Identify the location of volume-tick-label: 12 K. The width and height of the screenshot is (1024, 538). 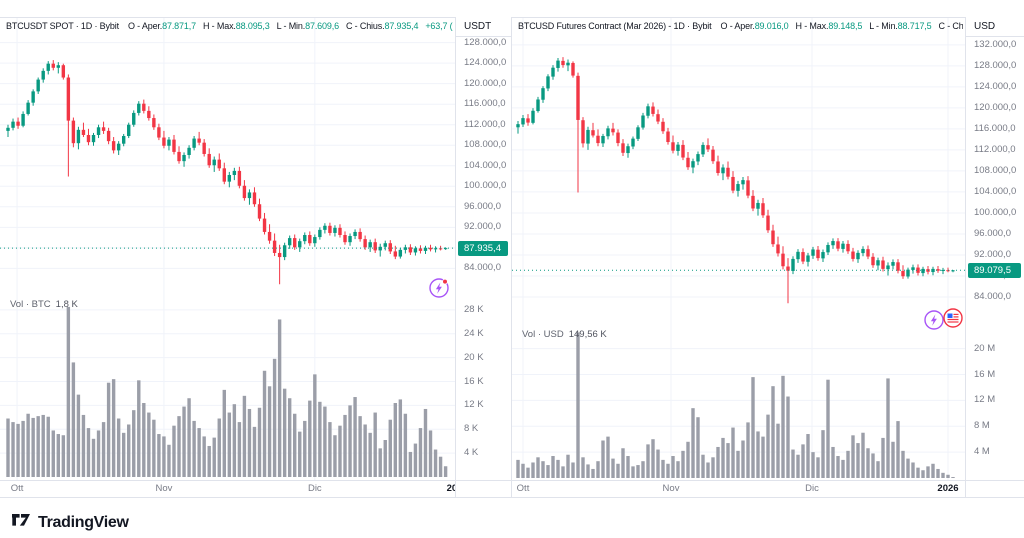
(474, 405).